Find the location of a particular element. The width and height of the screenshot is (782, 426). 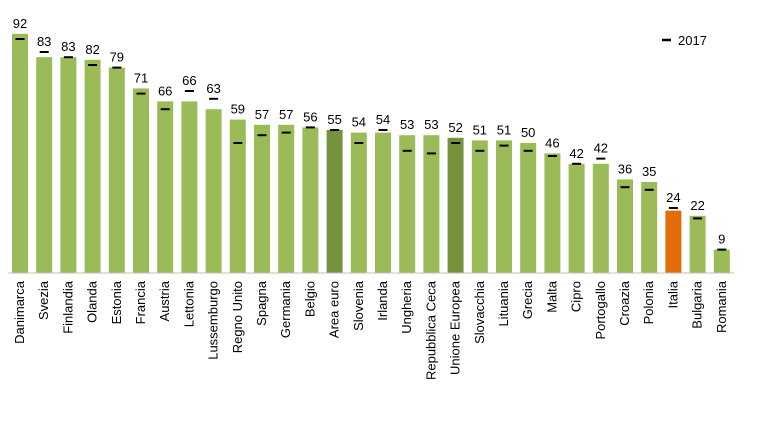

category-label-belgio: Belgio is located at coordinates (309, 299).